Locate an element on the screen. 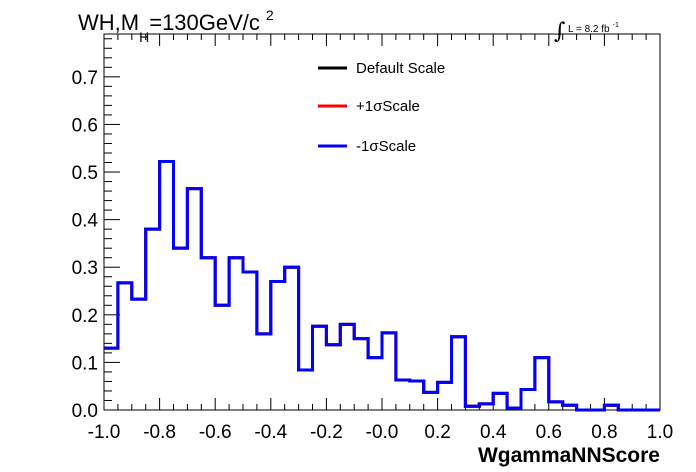 The width and height of the screenshot is (696, 472). x-tick-label: -0.4 is located at coordinates (270, 432).